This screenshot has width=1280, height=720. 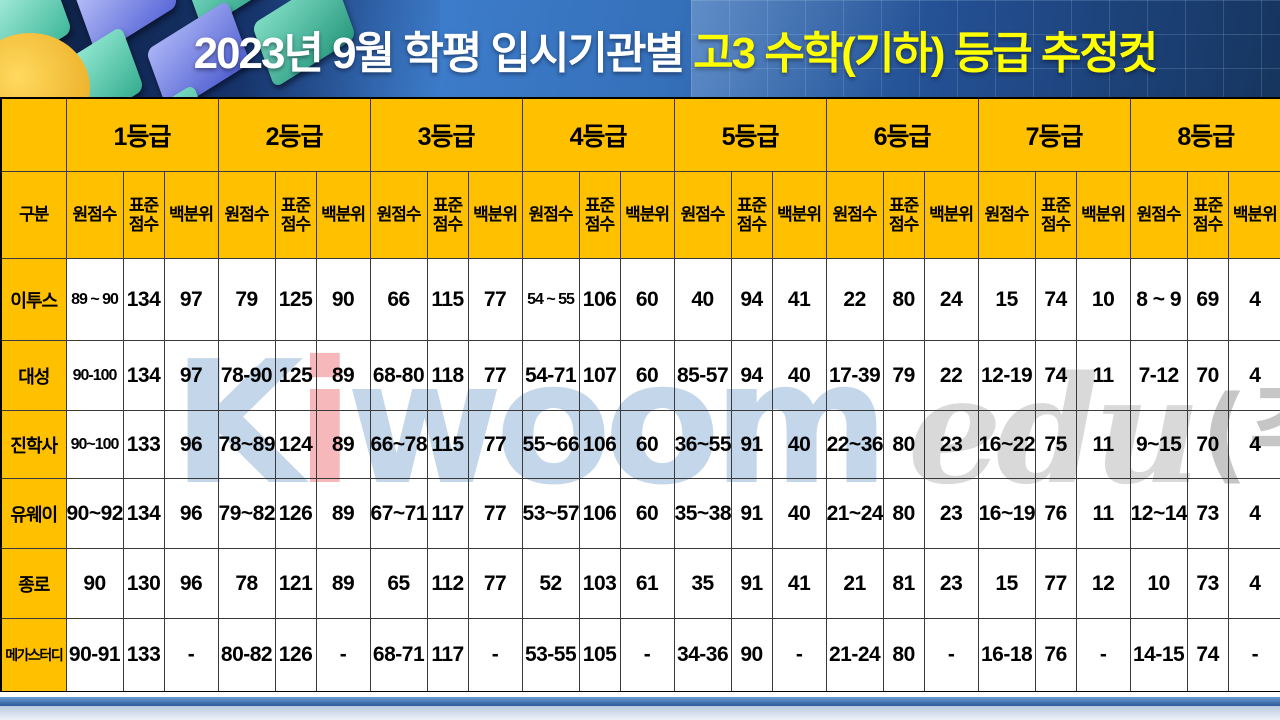 I want to click on data-cell: 117, so click(x=447, y=655).